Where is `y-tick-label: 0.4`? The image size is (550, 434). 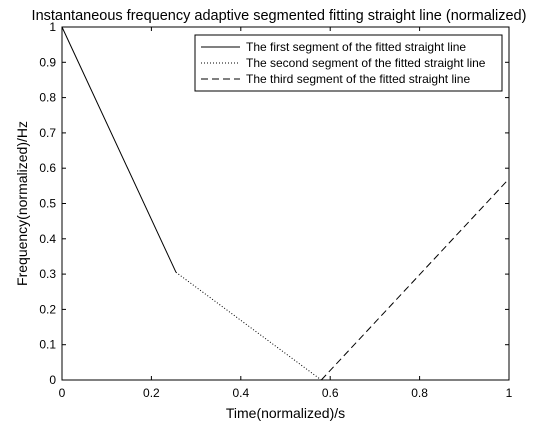
y-tick-label: 0.4 is located at coordinates (47, 239).